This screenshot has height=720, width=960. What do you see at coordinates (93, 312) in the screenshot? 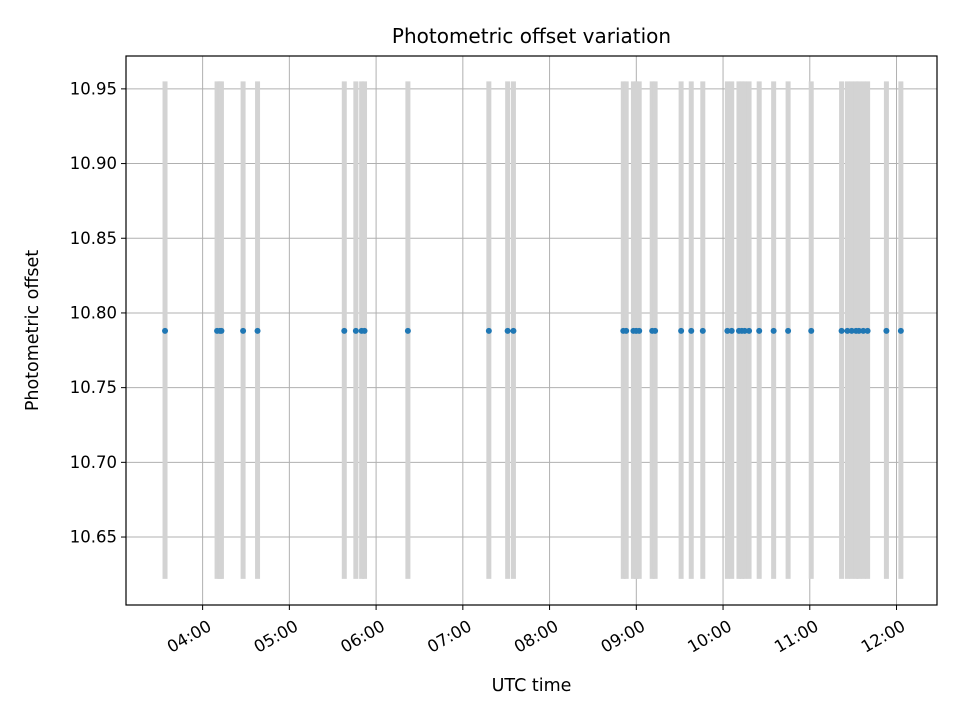
I see `y-tick-label: 10.80` at bounding box center [93, 312].